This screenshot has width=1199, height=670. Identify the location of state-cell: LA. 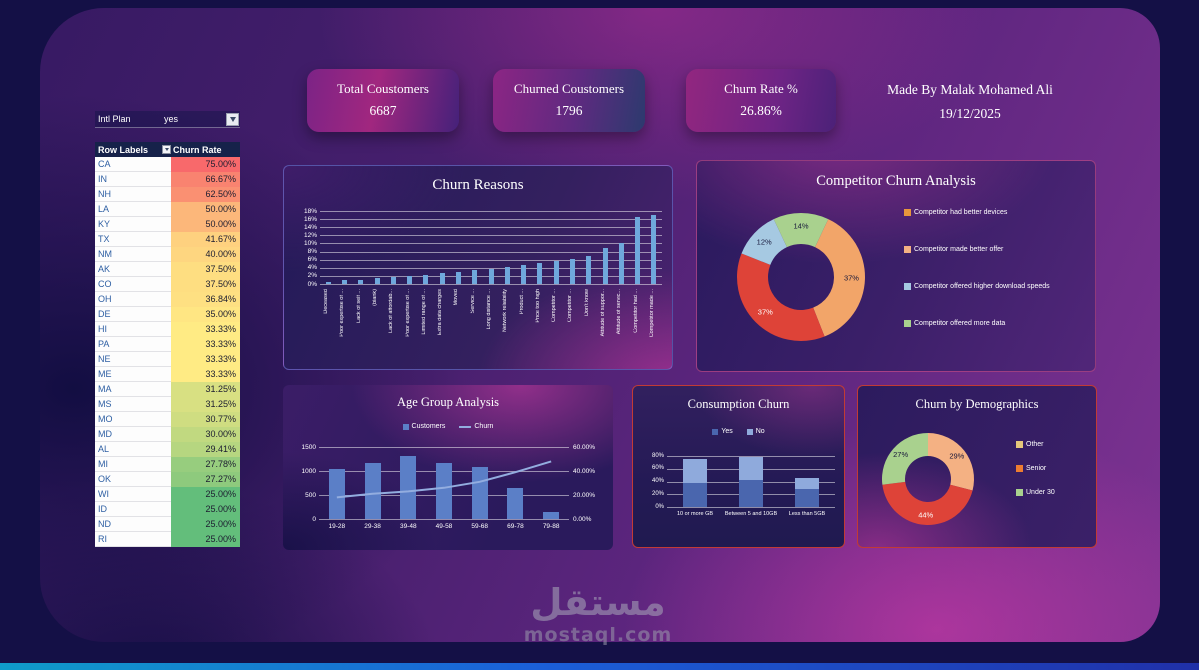
(133, 209).